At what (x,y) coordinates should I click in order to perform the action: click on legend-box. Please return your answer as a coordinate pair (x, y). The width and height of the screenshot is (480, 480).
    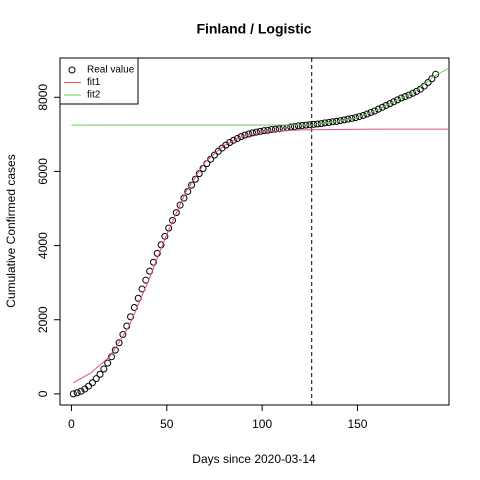
    Looking at the image, I should click on (99, 81).